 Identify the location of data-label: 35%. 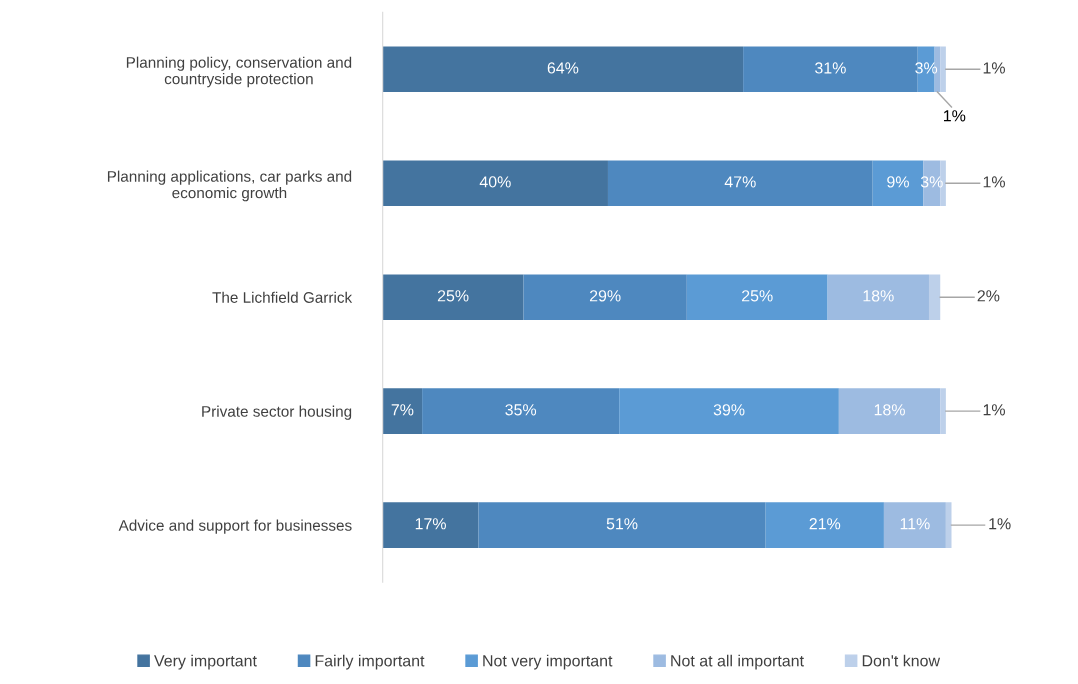
(521, 410).